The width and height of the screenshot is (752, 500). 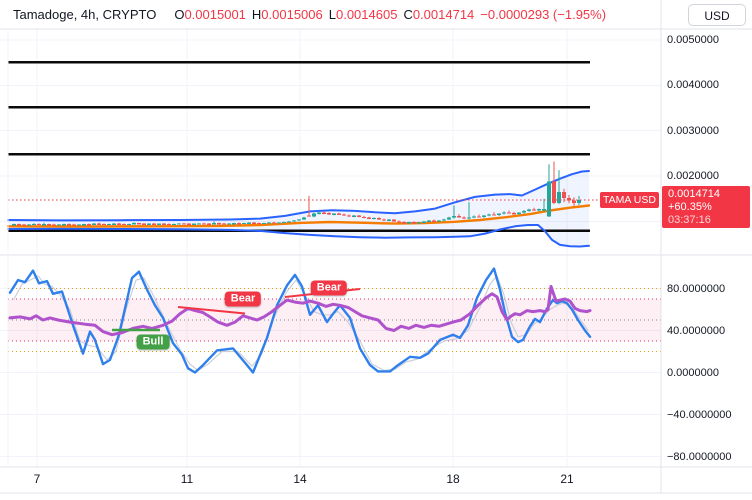 What do you see at coordinates (85, 14) in the screenshot?
I see `symbol-title: Tamadoge, 4h, CRYPTO` at bounding box center [85, 14].